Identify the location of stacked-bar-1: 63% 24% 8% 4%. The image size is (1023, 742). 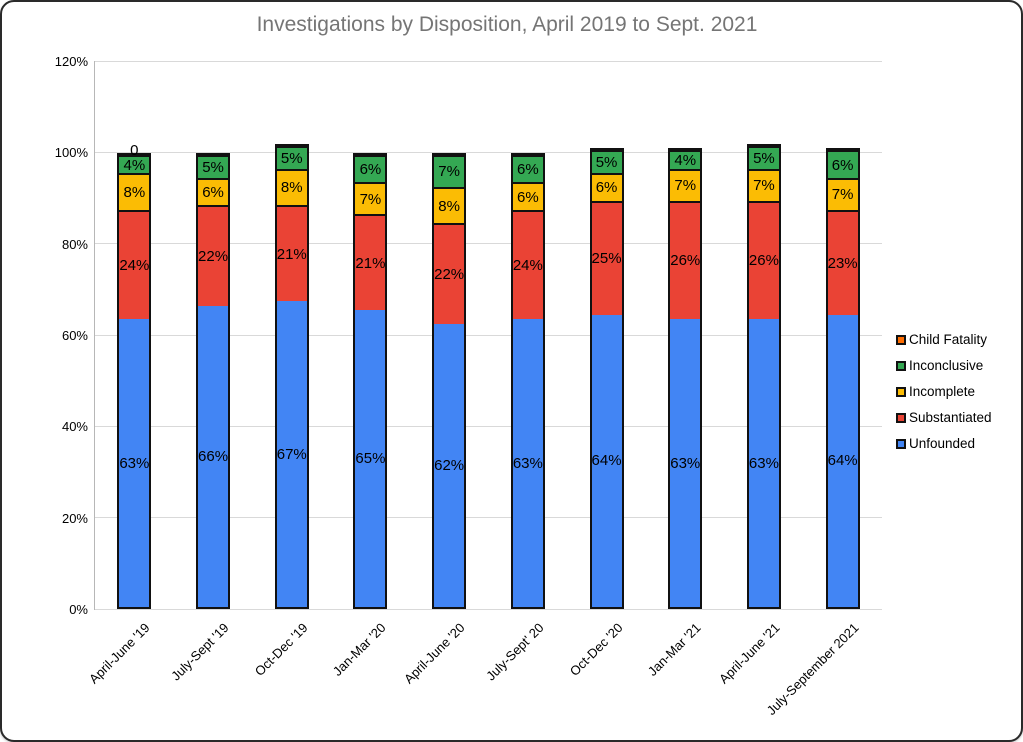
(134, 380).